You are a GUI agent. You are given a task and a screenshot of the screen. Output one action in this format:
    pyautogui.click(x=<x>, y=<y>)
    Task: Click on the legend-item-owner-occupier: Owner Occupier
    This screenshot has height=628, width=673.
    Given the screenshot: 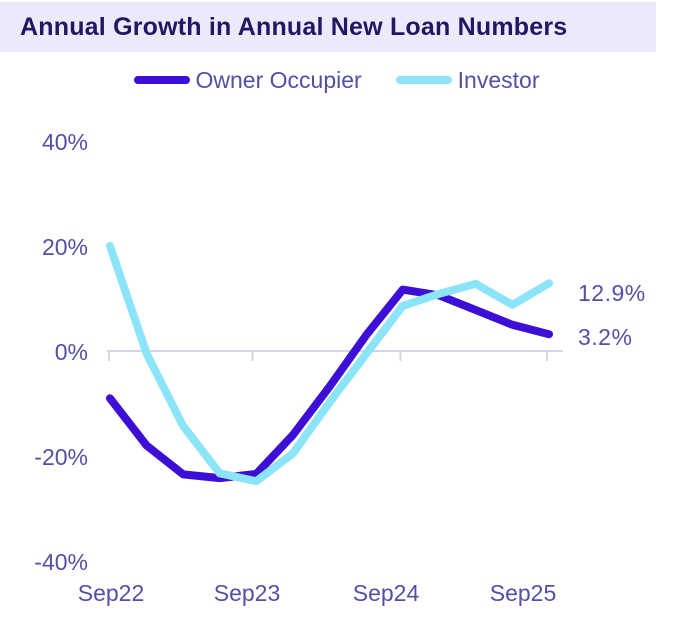 What is the action you would take?
    pyautogui.click(x=247, y=80)
    